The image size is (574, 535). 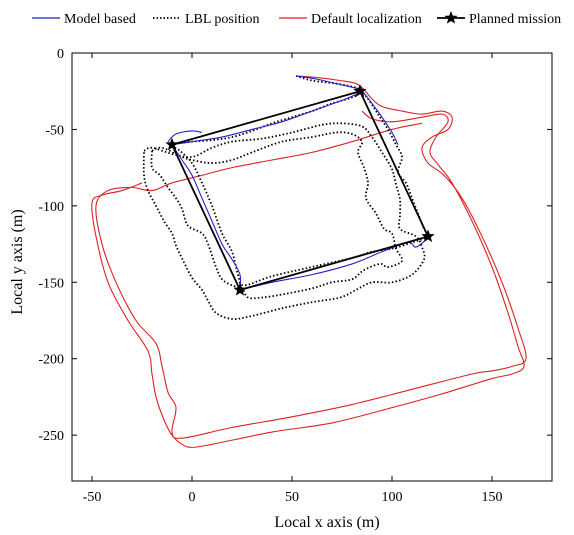 What do you see at coordinates (51, 360) in the screenshot?
I see `y-tick-label--200: -200` at bounding box center [51, 360].